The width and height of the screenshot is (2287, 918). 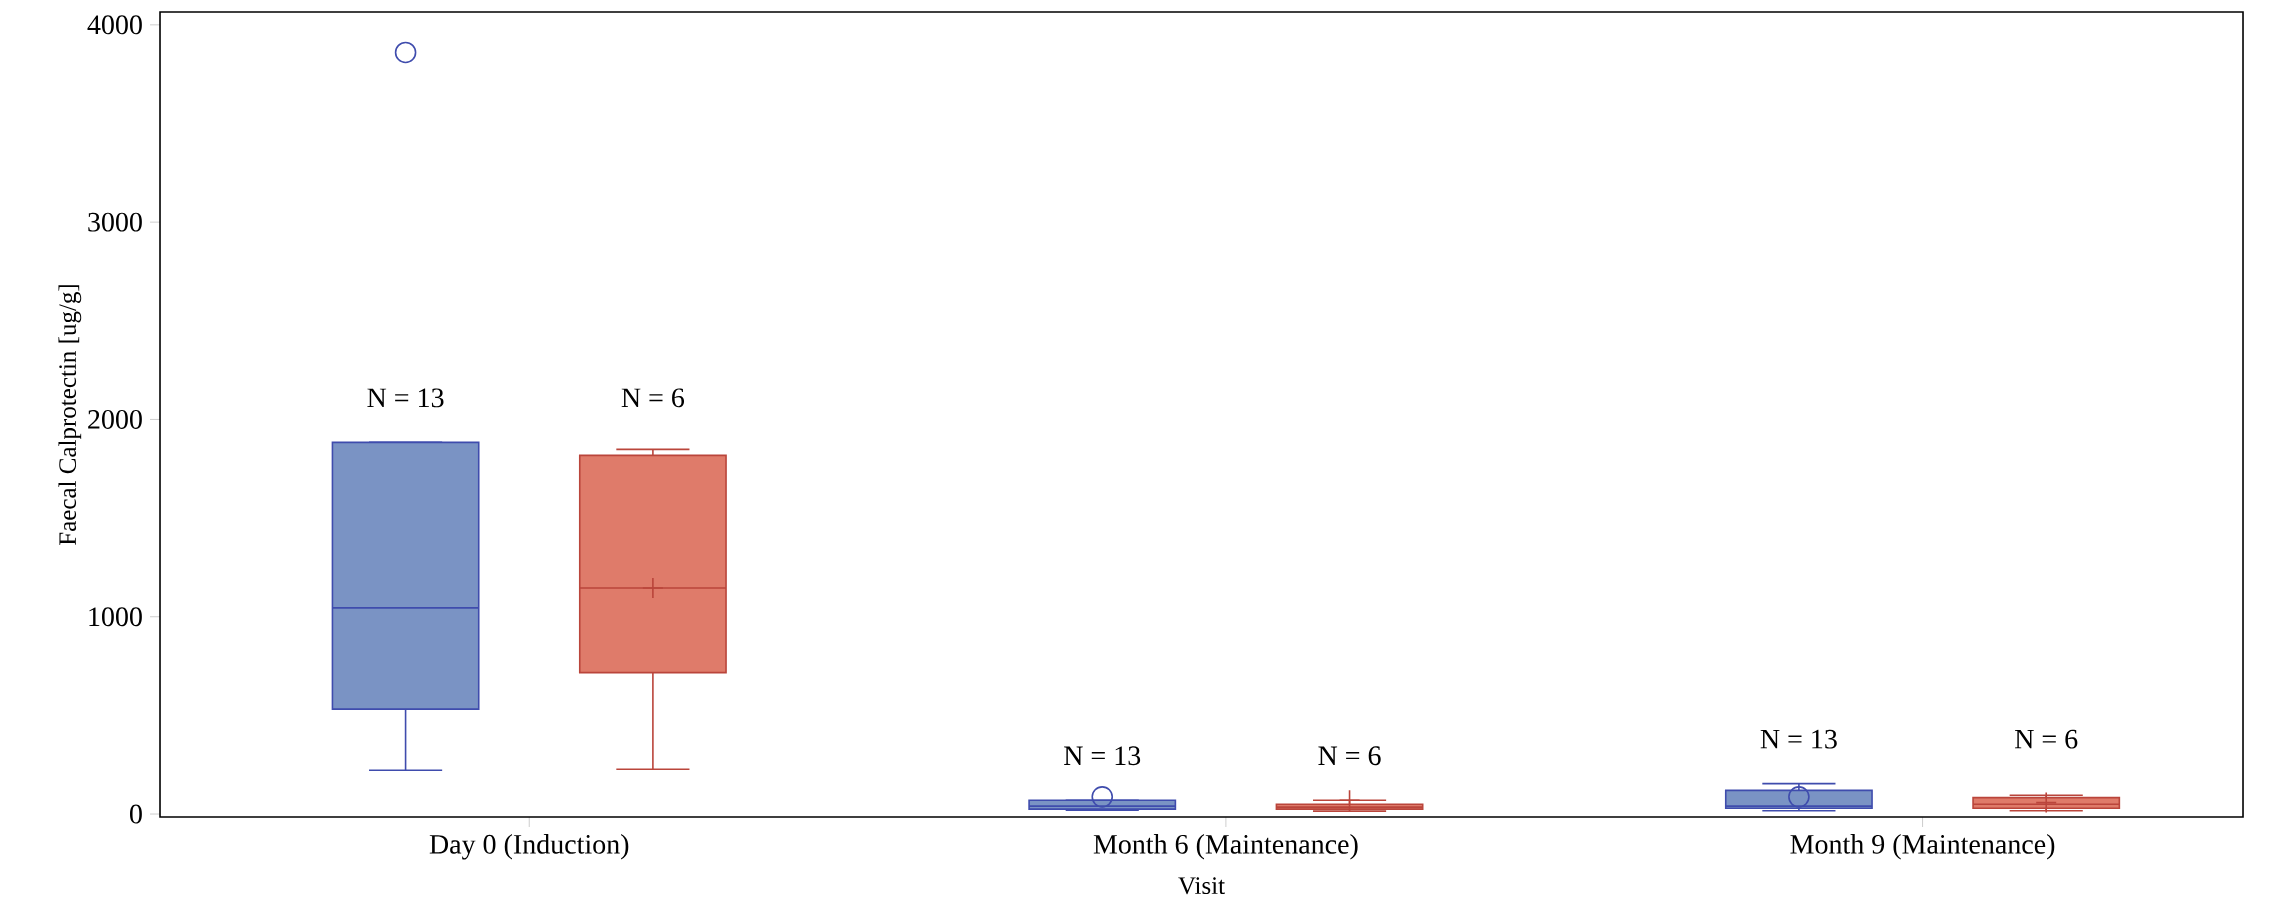 I want to click on x-tick-label: Day 0 (Induction), so click(x=529, y=847).